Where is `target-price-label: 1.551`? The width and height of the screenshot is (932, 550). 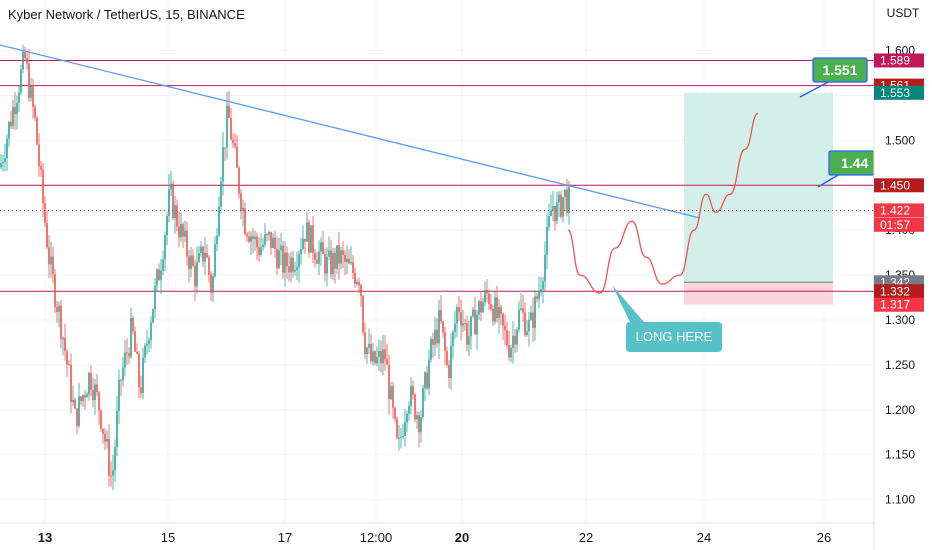 target-price-label: 1.551 is located at coordinates (833, 77).